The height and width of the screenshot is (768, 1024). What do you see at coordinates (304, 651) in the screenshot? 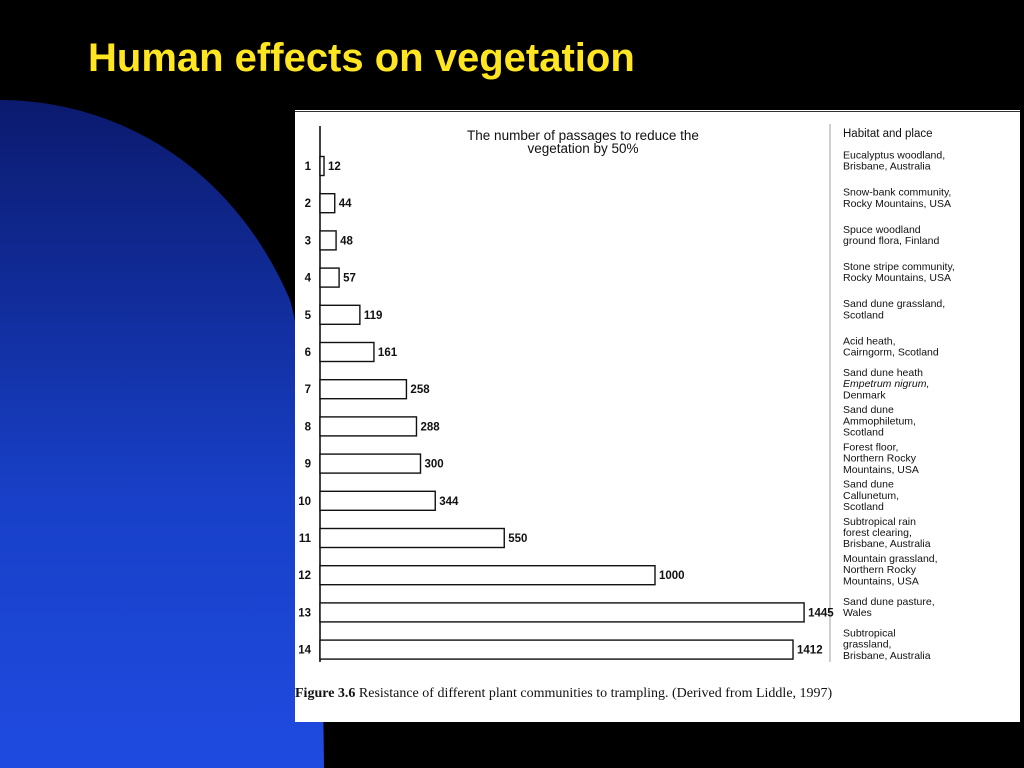
I see `category-label: 14` at bounding box center [304, 651].